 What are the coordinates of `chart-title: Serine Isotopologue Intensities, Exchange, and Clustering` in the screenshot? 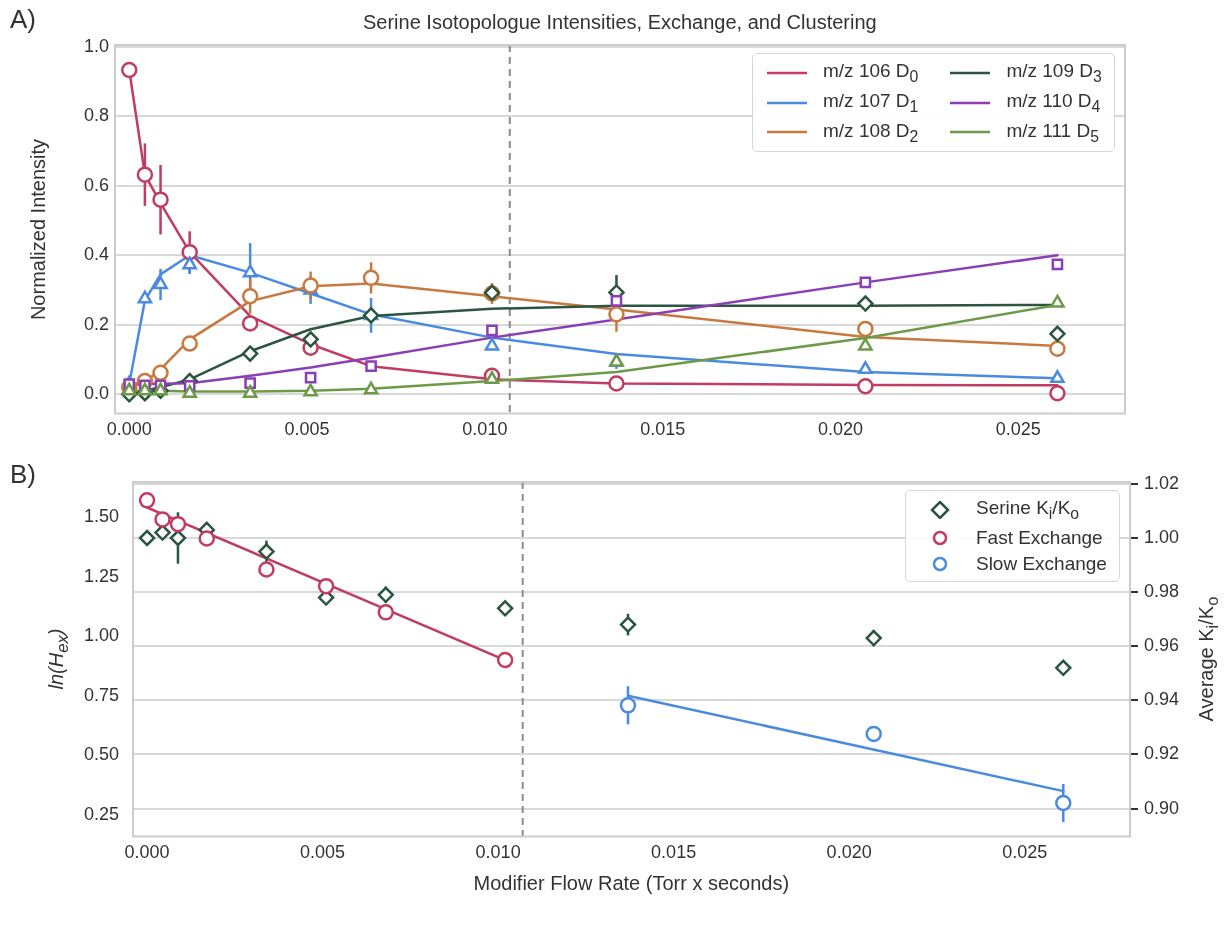 It's located at (620, 22).